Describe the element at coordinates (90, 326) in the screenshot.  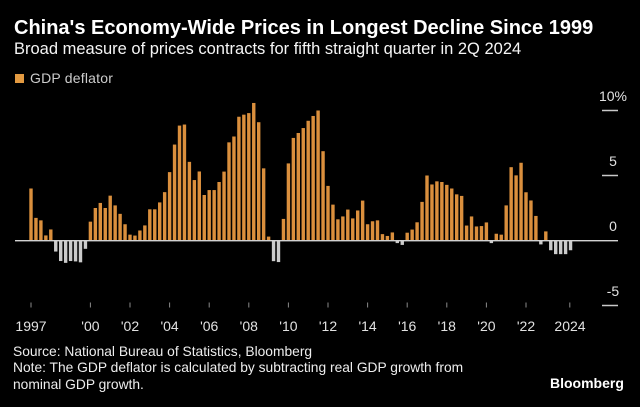
I see `svg-text: '00` at that location.